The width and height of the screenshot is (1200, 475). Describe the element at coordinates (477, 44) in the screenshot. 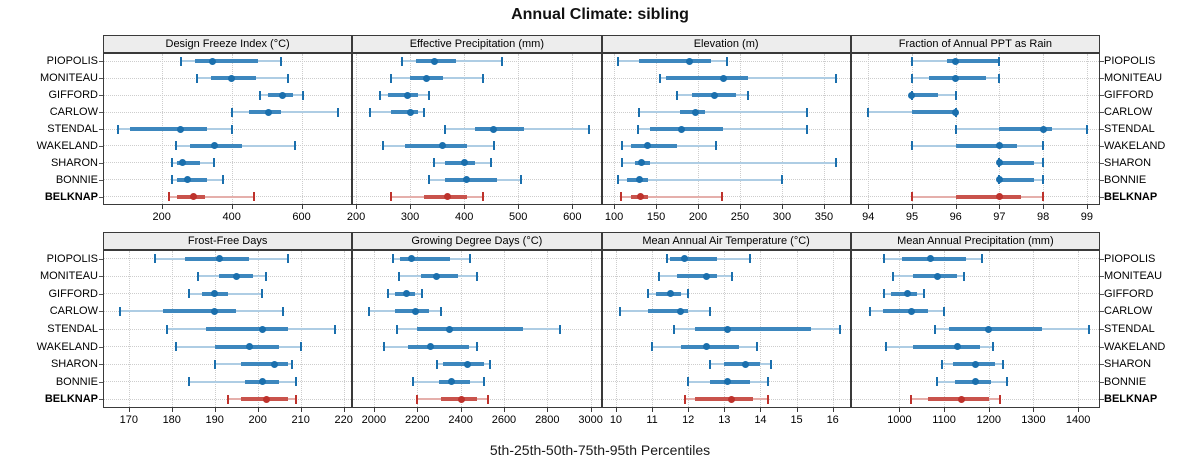

I see `panel-strip: Effective Precipitation (mm)` at that location.